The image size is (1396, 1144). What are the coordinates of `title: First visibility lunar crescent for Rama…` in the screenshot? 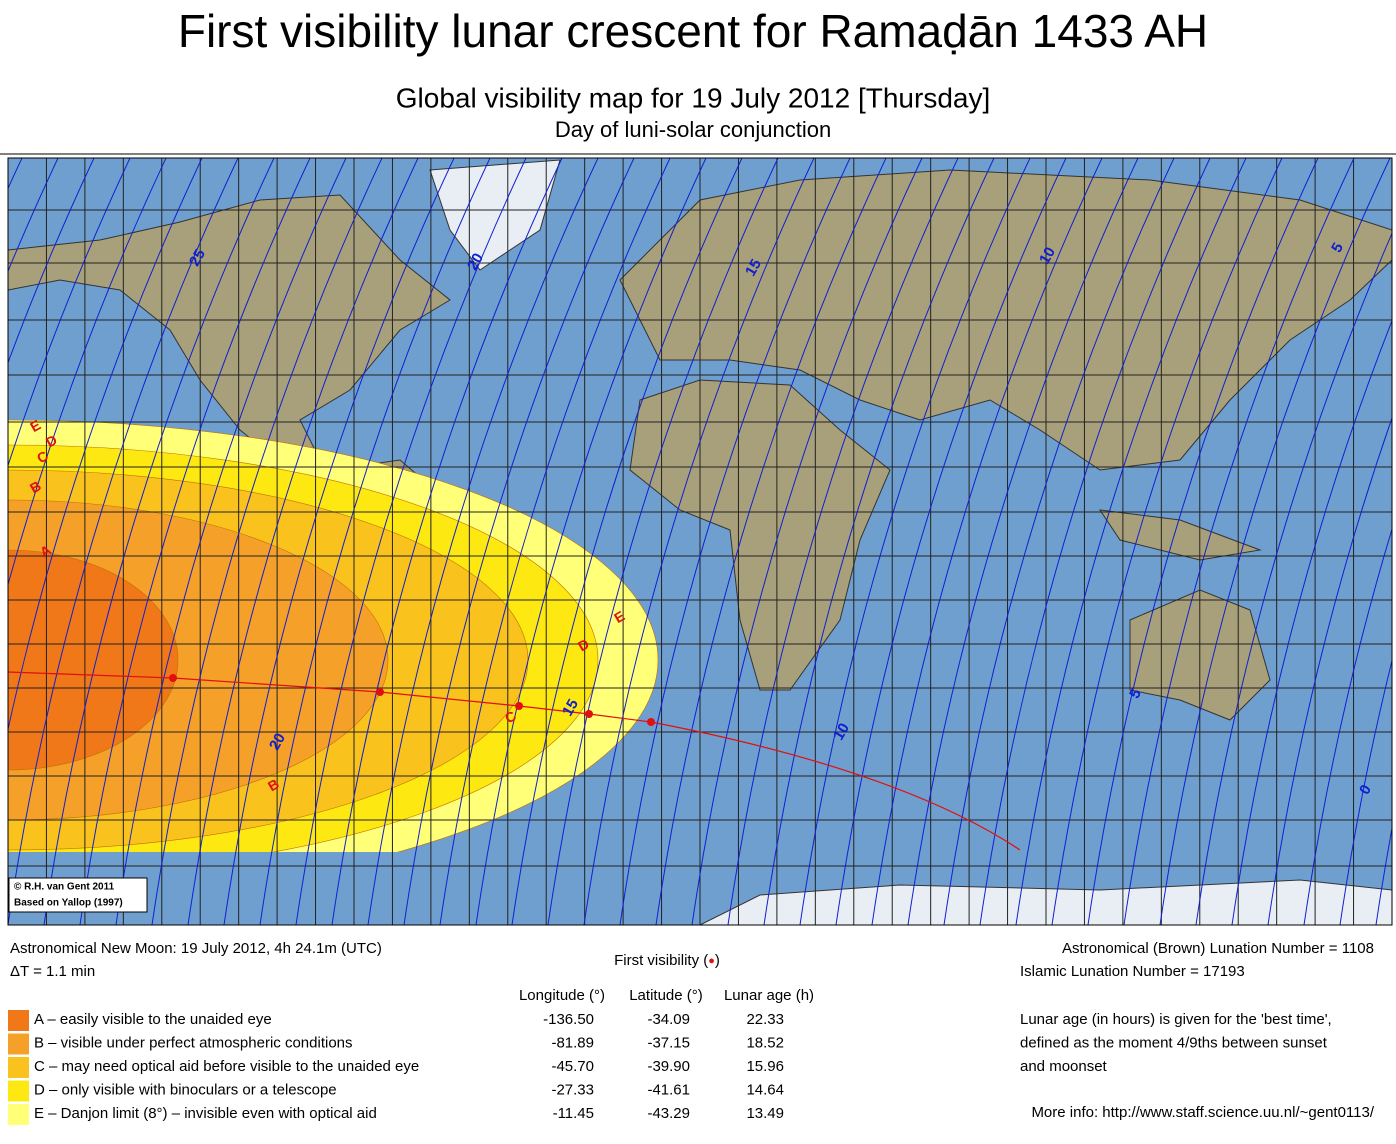 It's located at (693, 31).